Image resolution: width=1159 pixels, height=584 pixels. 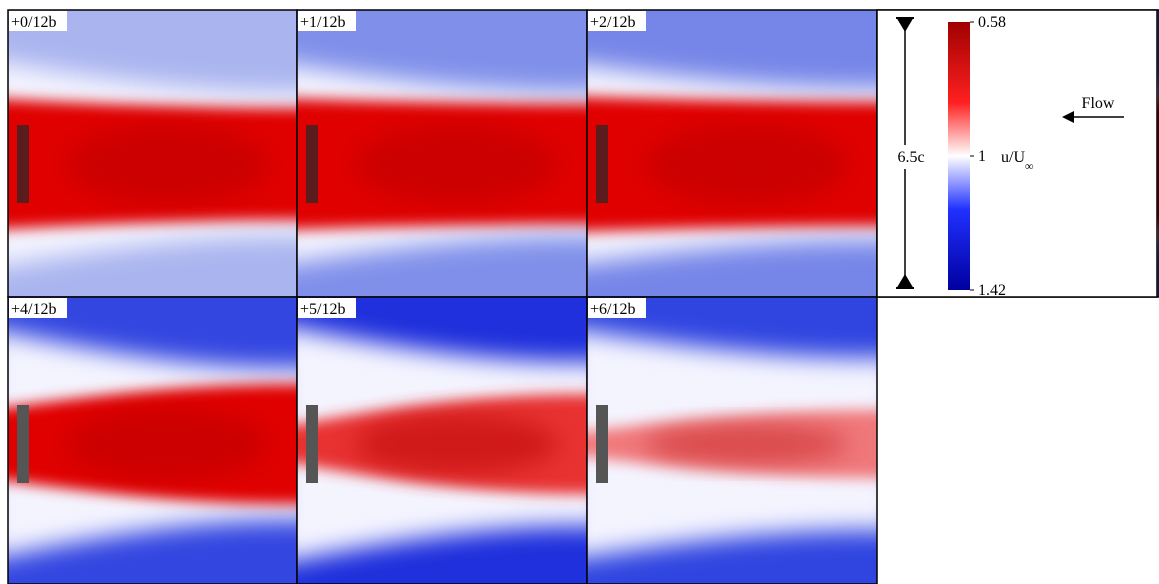 I want to click on panel: +4/12b, so click(x=152, y=440).